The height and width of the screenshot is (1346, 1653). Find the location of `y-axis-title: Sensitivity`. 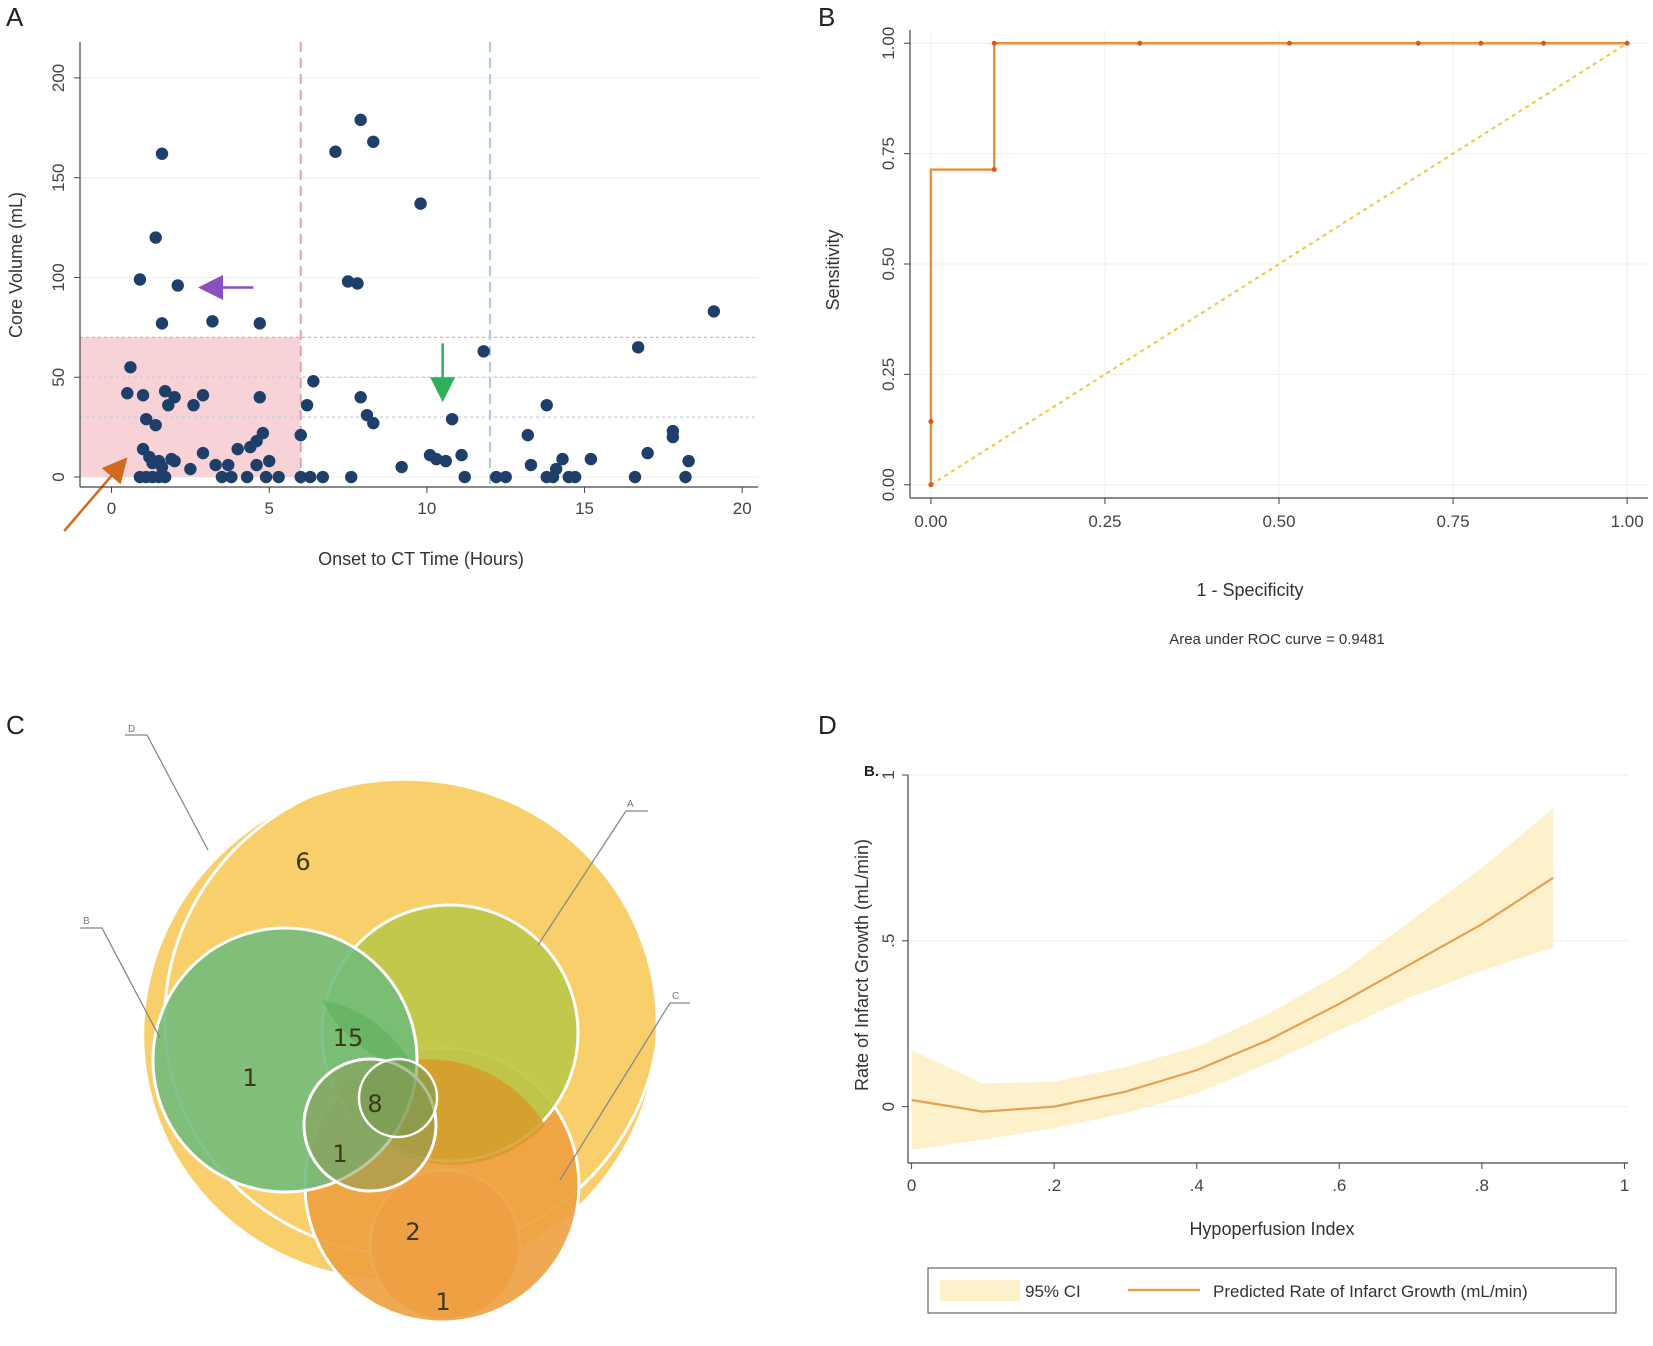

y-axis-title: Sensitivity is located at coordinates (833, 269).